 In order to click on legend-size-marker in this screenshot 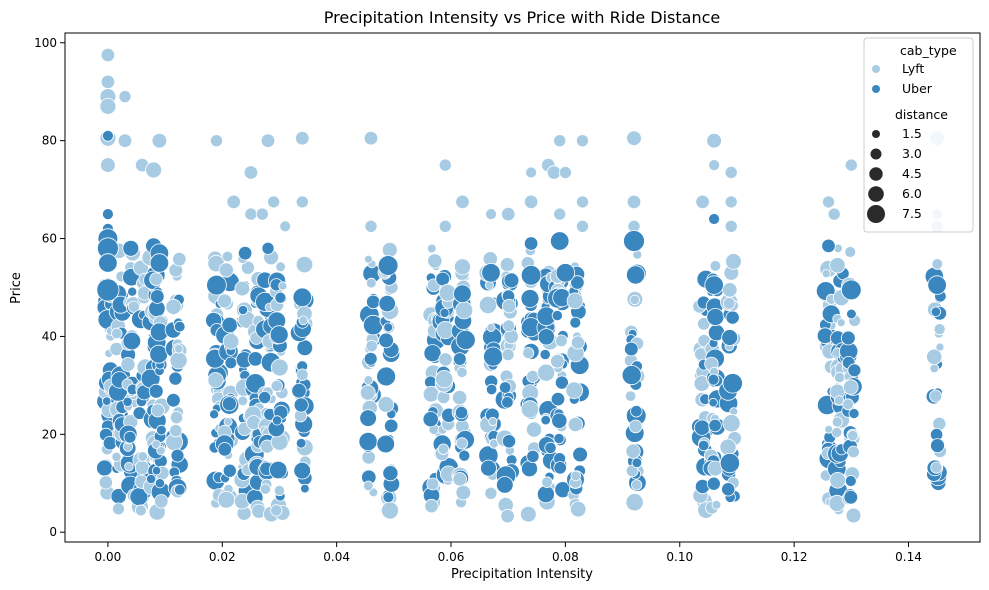, I will do `click(876, 154)`.